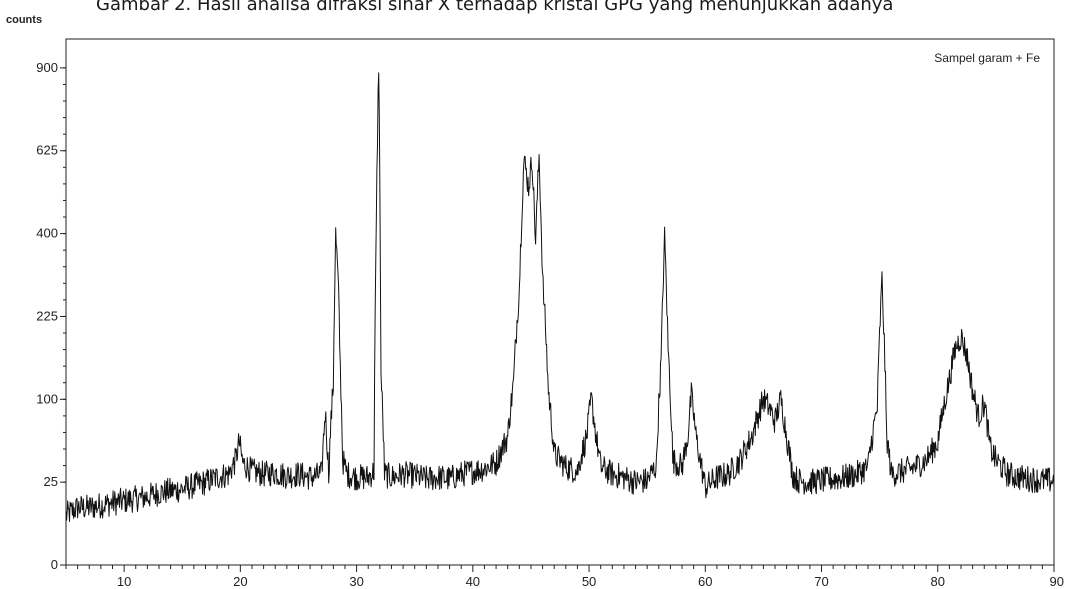 The width and height of the screenshot is (1067, 589). I want to click on y-tick-label: 25, so click(51, 481).